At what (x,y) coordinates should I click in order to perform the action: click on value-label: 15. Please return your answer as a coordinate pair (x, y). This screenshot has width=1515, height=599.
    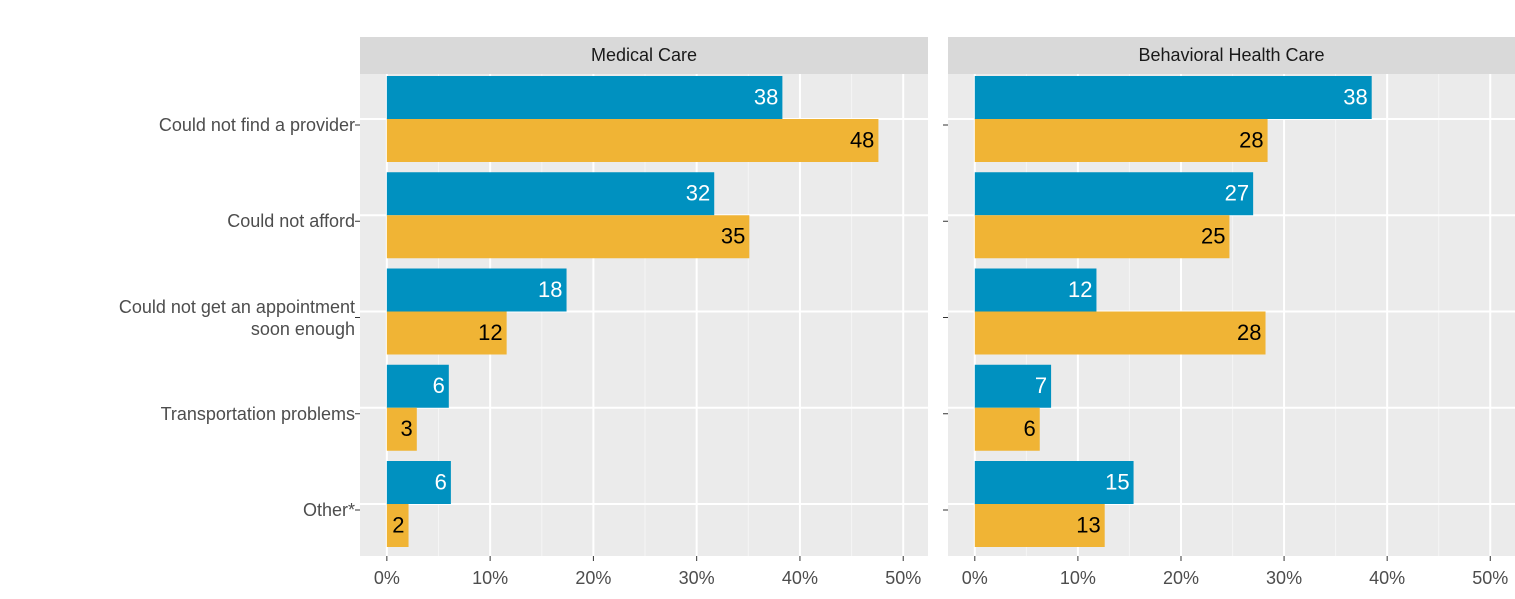
    Looking at the image, I should click on (1117, 481).